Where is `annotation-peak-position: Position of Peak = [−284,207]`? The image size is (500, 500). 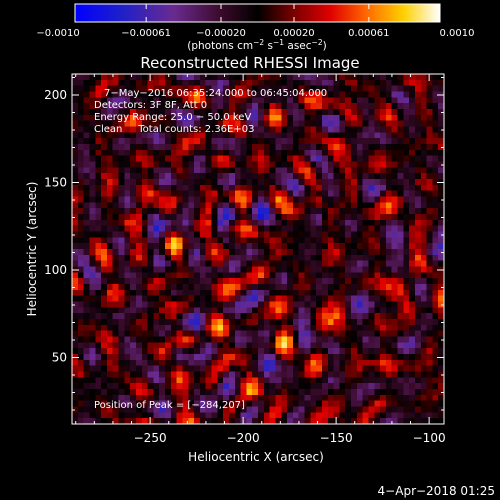
annotation-peak-position: Position of Peak = [−284,207] is located at coordinates (169, 405).